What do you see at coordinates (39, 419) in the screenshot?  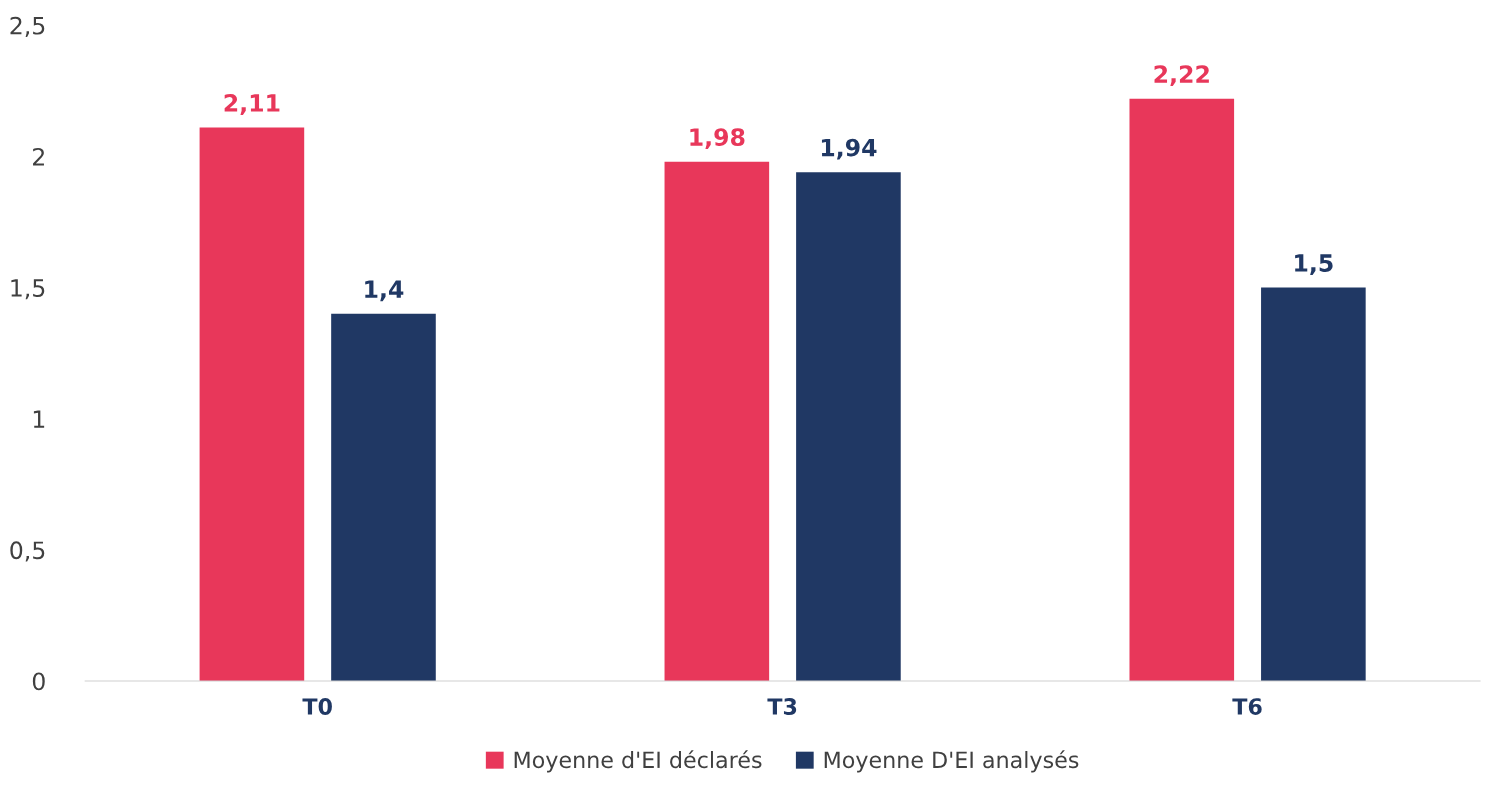 I see `y-tick-label: 1` at bounding box center [39, 419].